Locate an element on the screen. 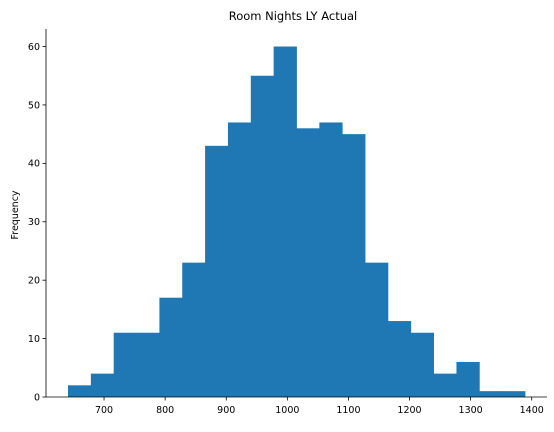  y-tick-label-3: 30 is located at coordinates (34, 222).